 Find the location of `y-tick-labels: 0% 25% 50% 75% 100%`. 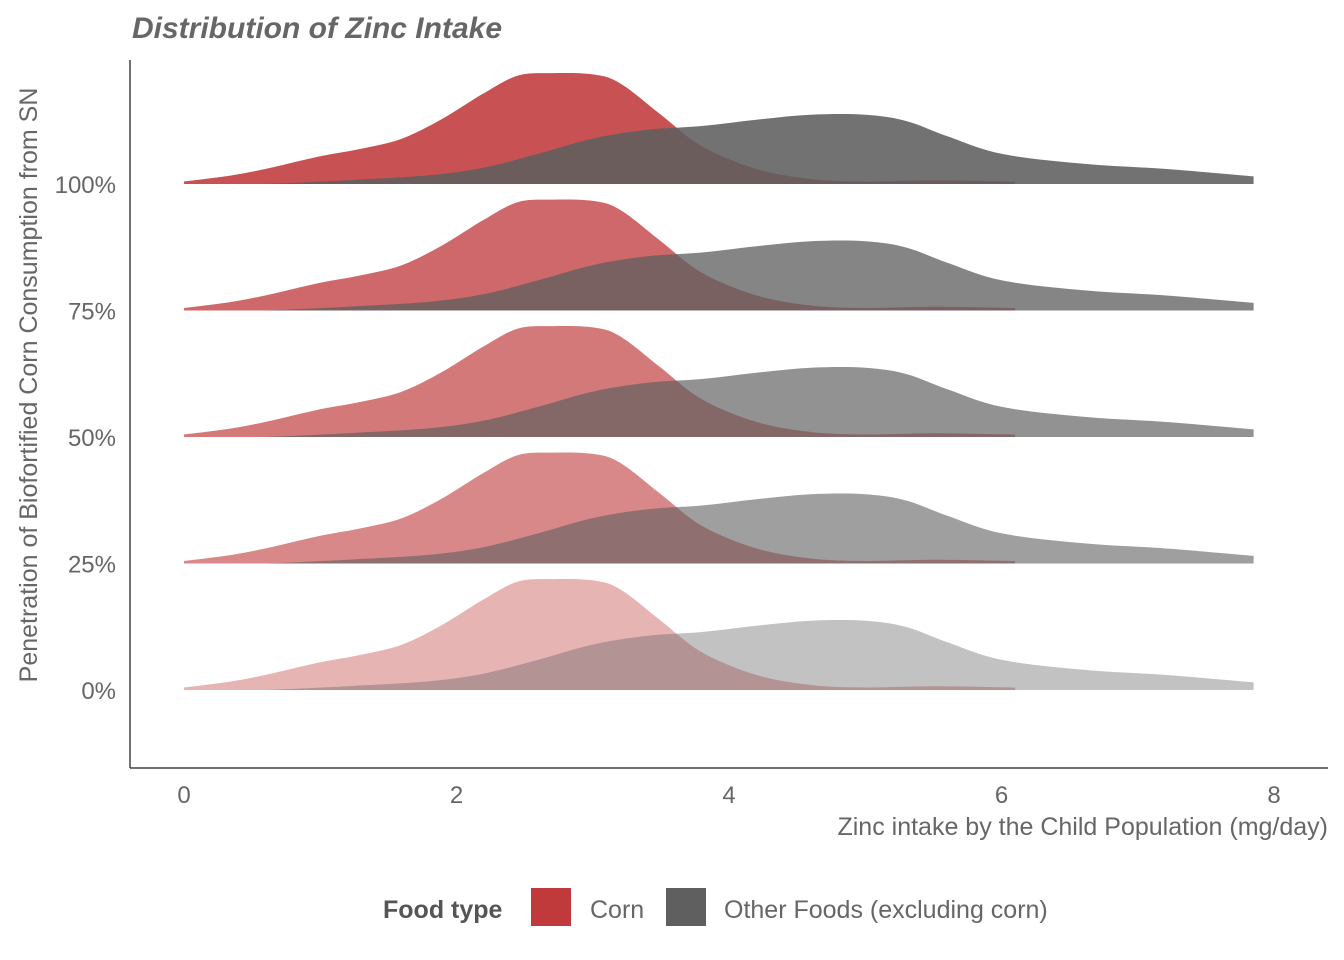

y-tick-labels: 0% 25% 50% 75% 100% is located at coordinates (85, 438).